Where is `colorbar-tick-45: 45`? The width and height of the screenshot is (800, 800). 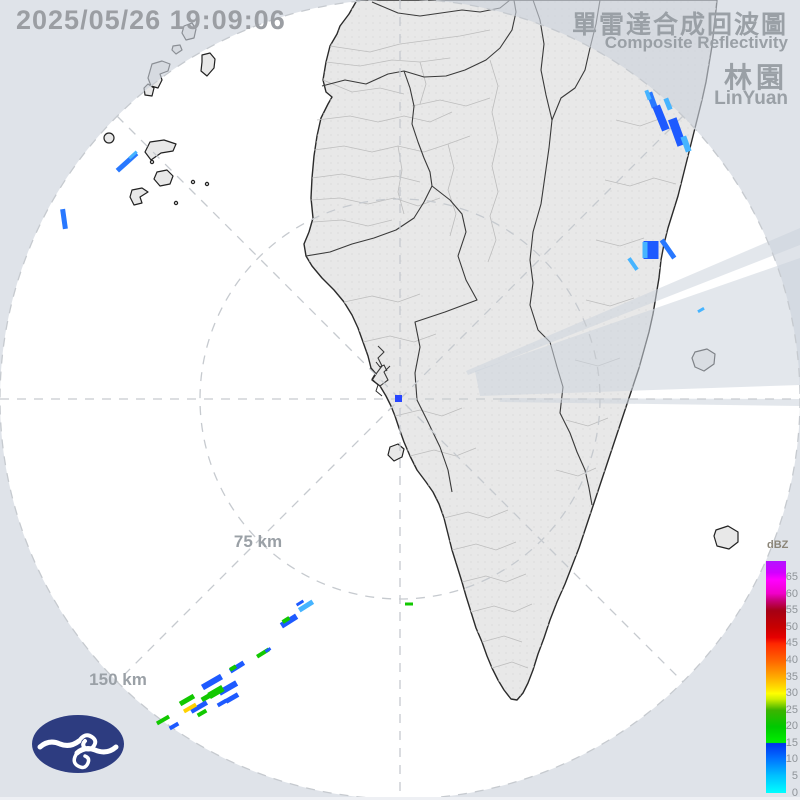
colorbar-tick-45: 45 is located at coordinates (791, 643).